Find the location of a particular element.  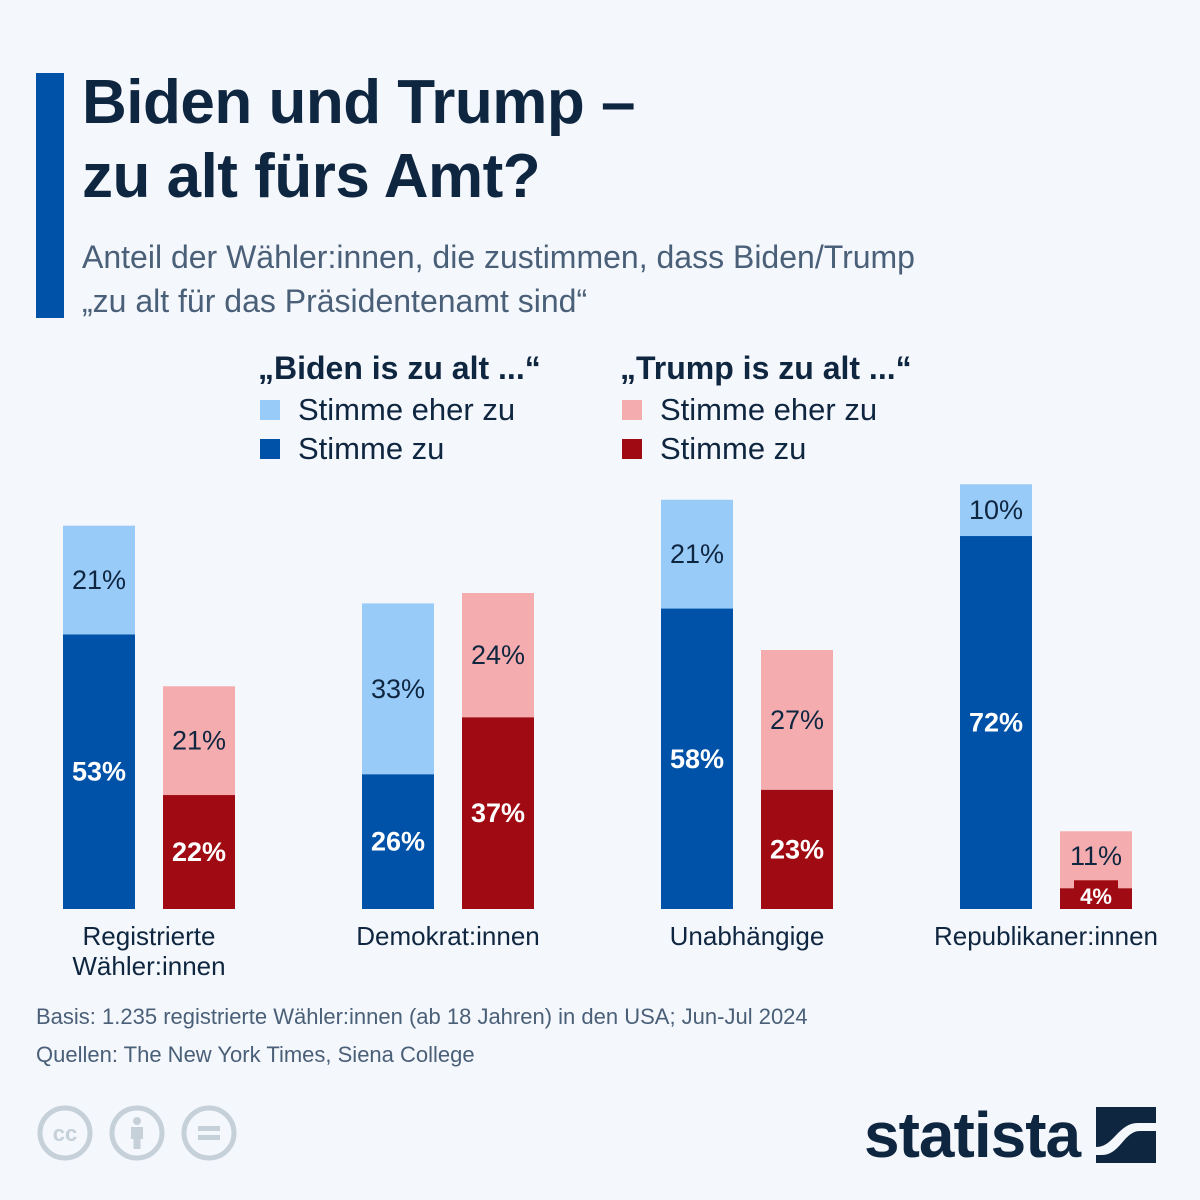

title-accent-bar is located at coordinates (50, 195).